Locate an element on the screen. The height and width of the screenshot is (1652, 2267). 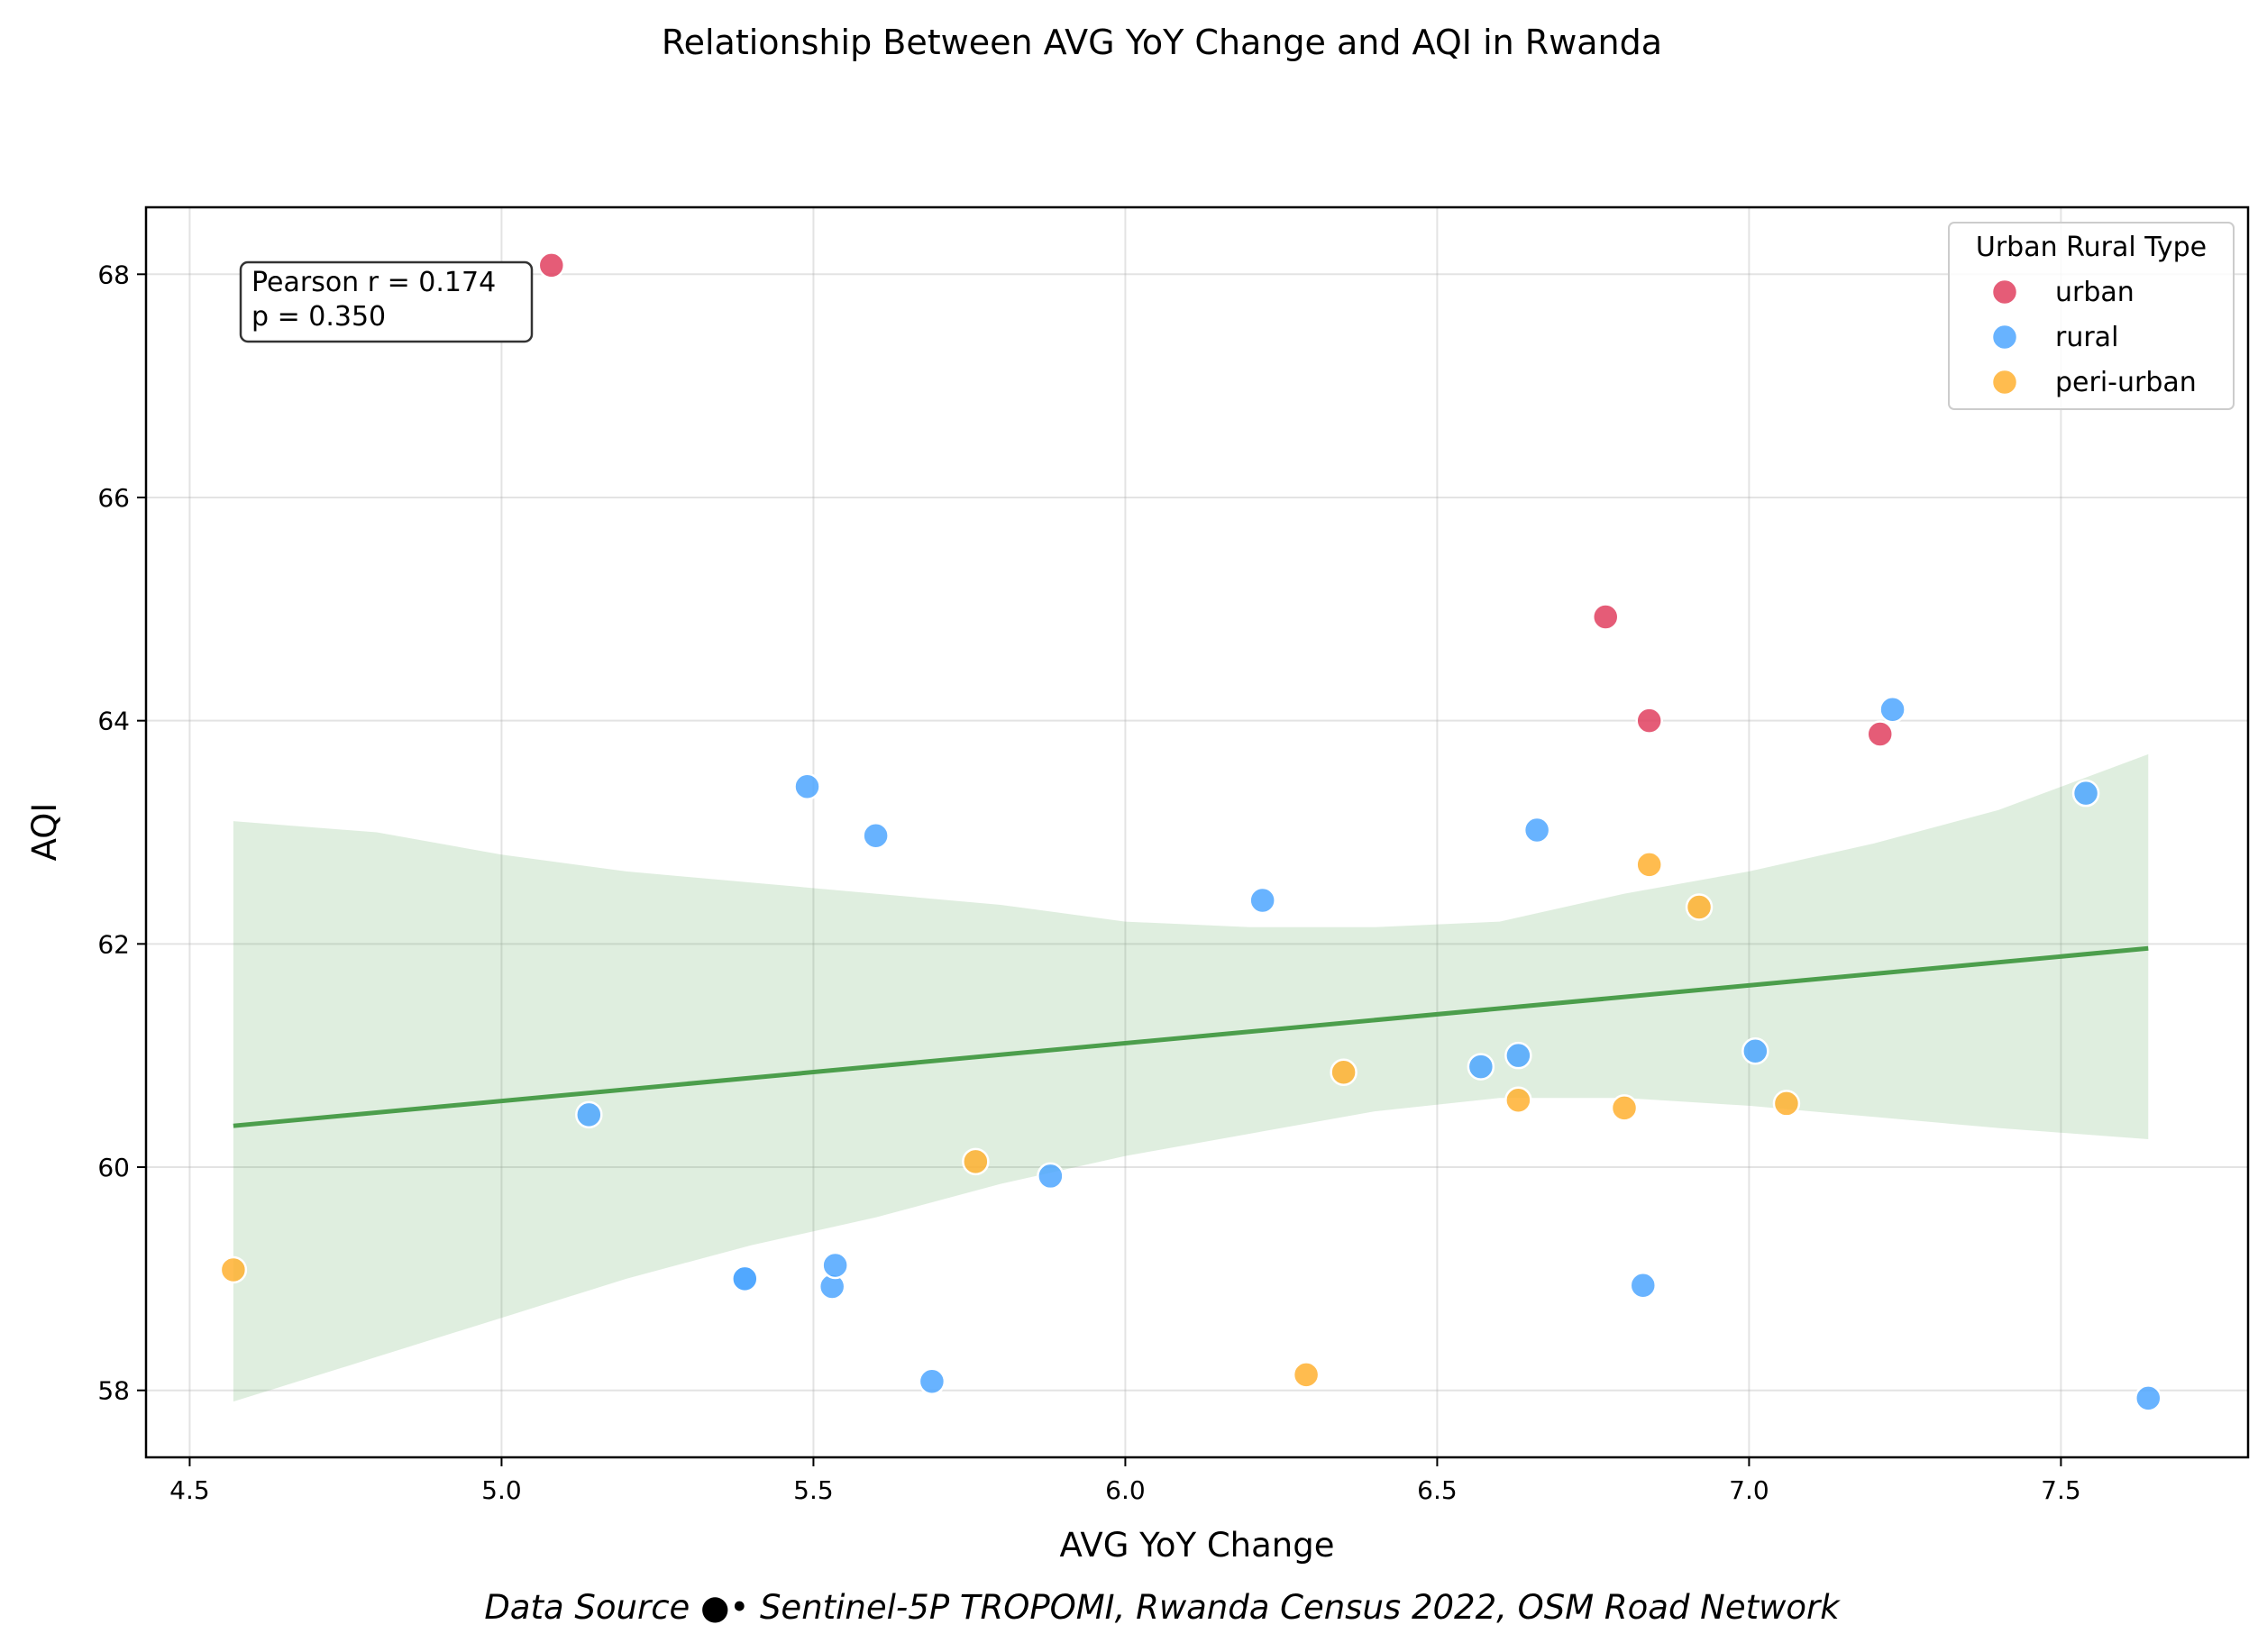
y-axis-label: AQI is located at coordinates (44, 833).